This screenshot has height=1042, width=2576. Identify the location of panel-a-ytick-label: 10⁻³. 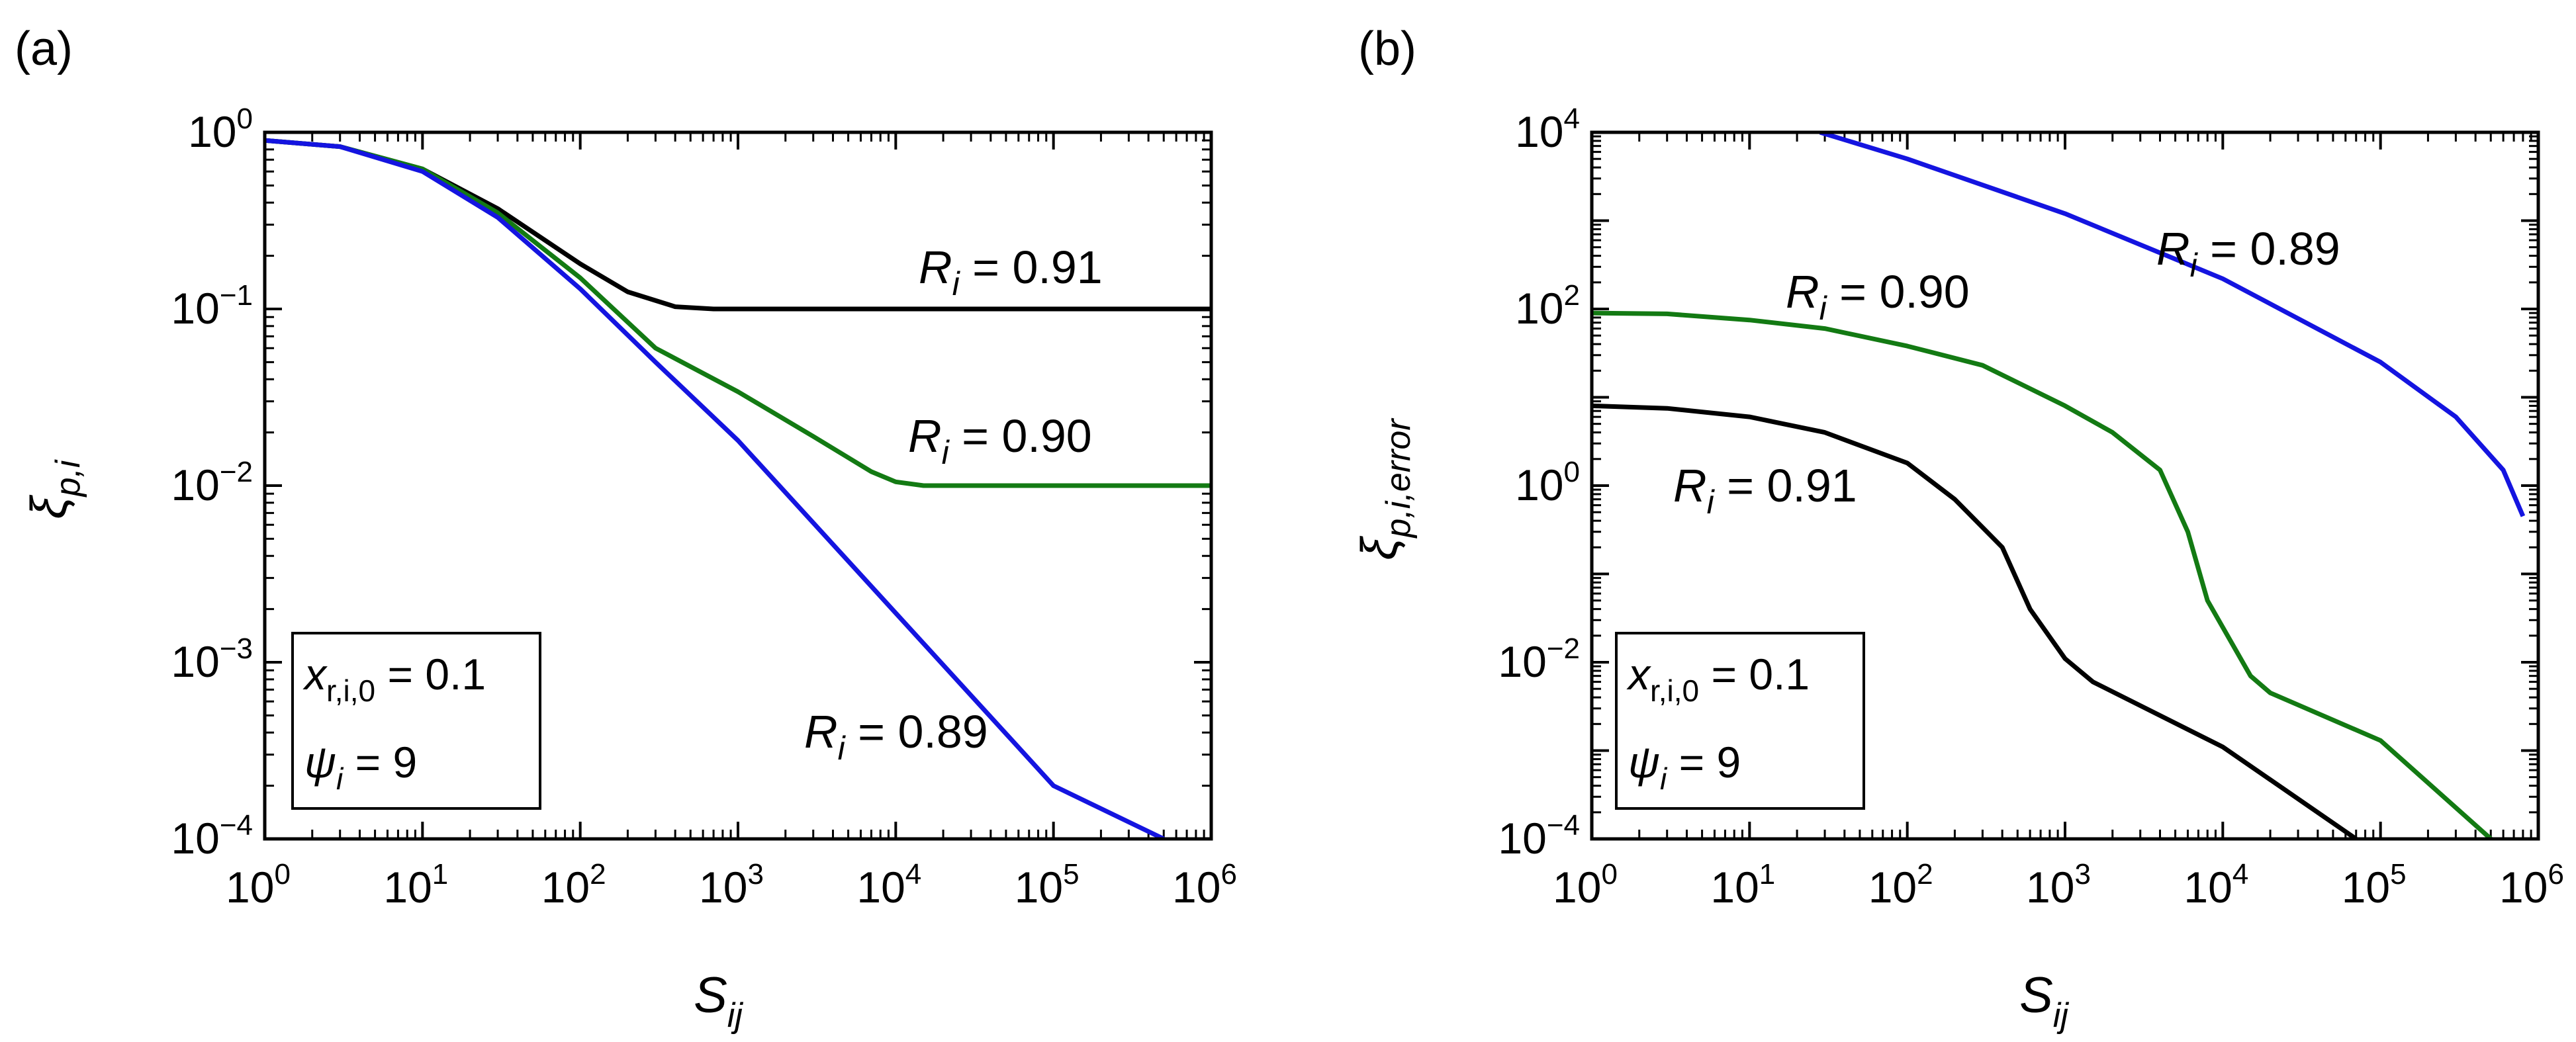
(212, 659).